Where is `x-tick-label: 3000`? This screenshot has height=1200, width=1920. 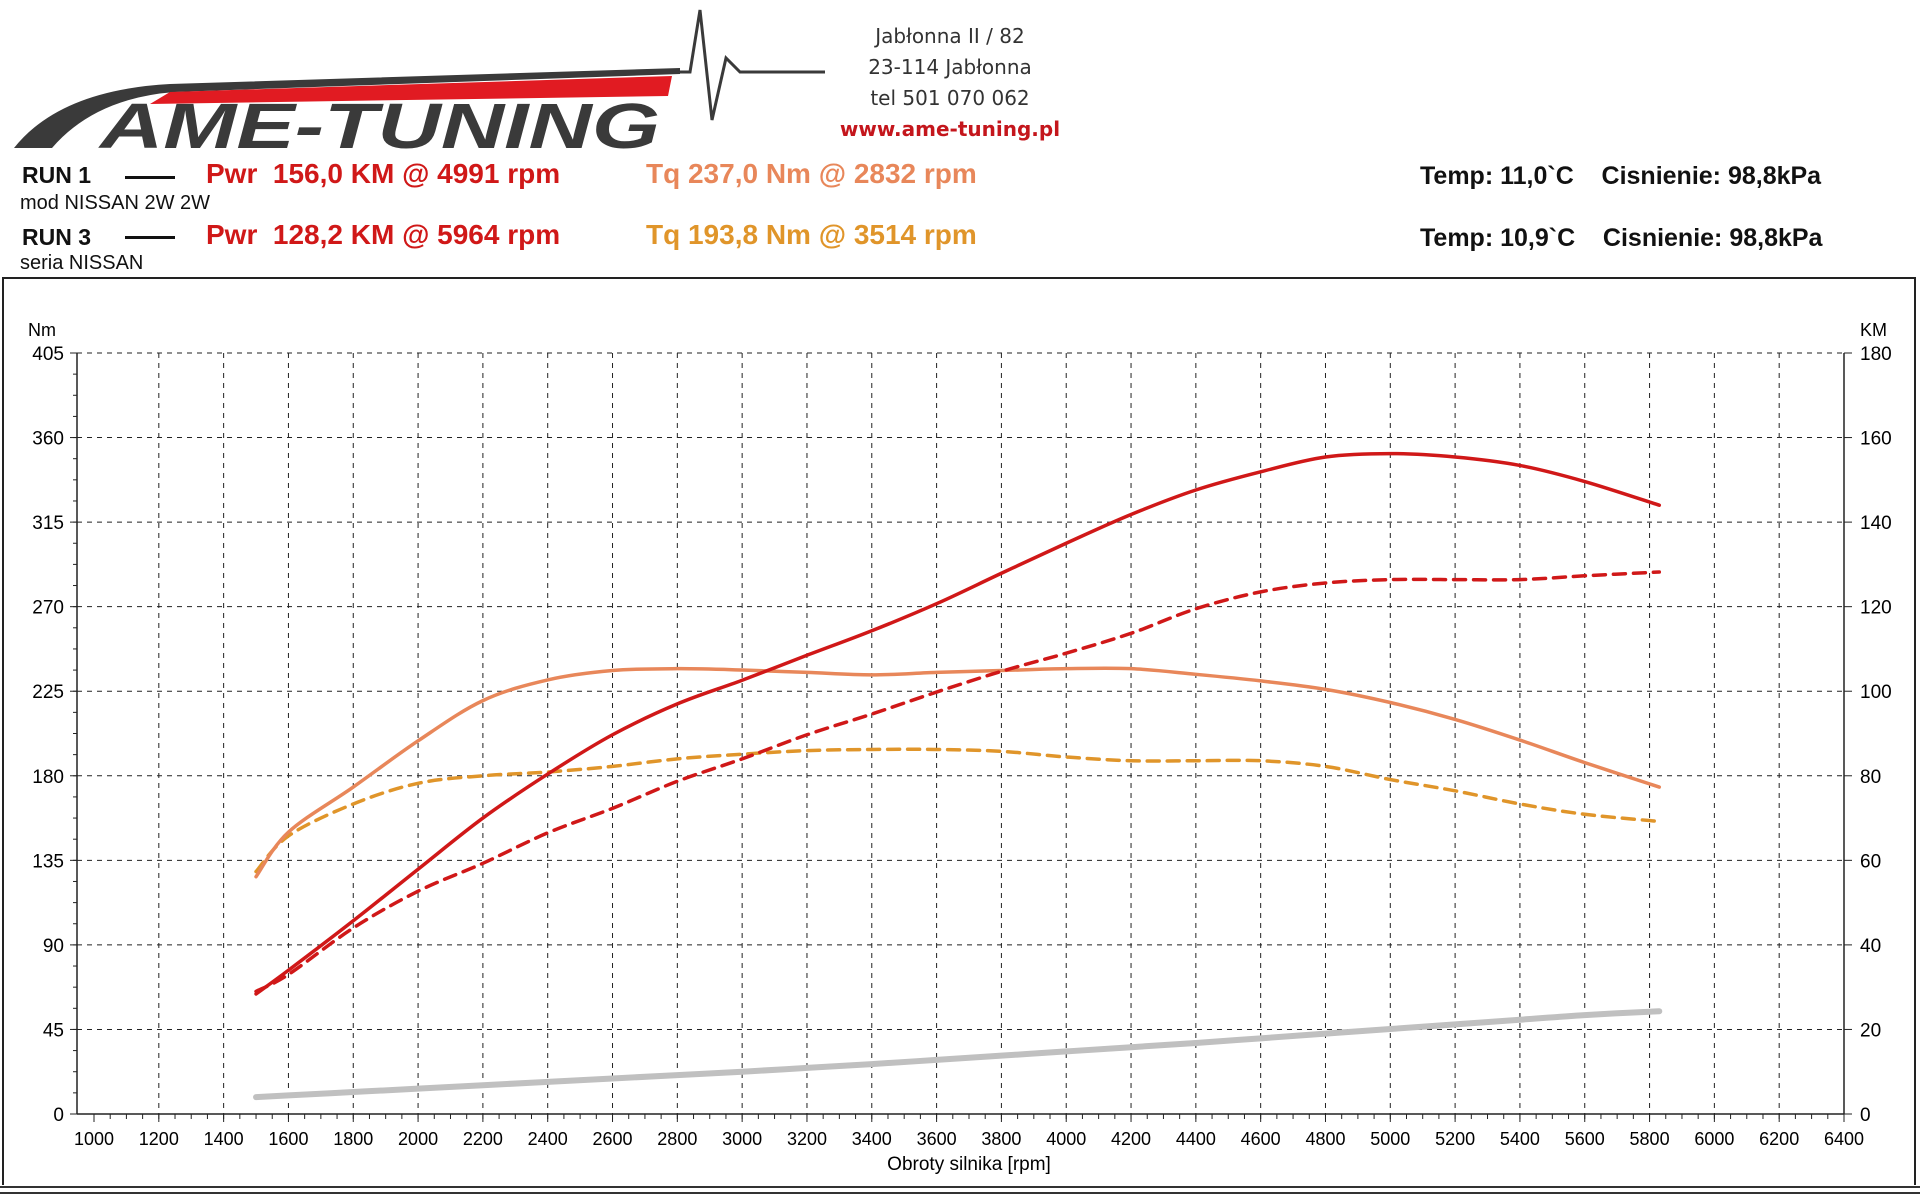
x-tick-label: 3000 is located at coordinates (742, 1139).